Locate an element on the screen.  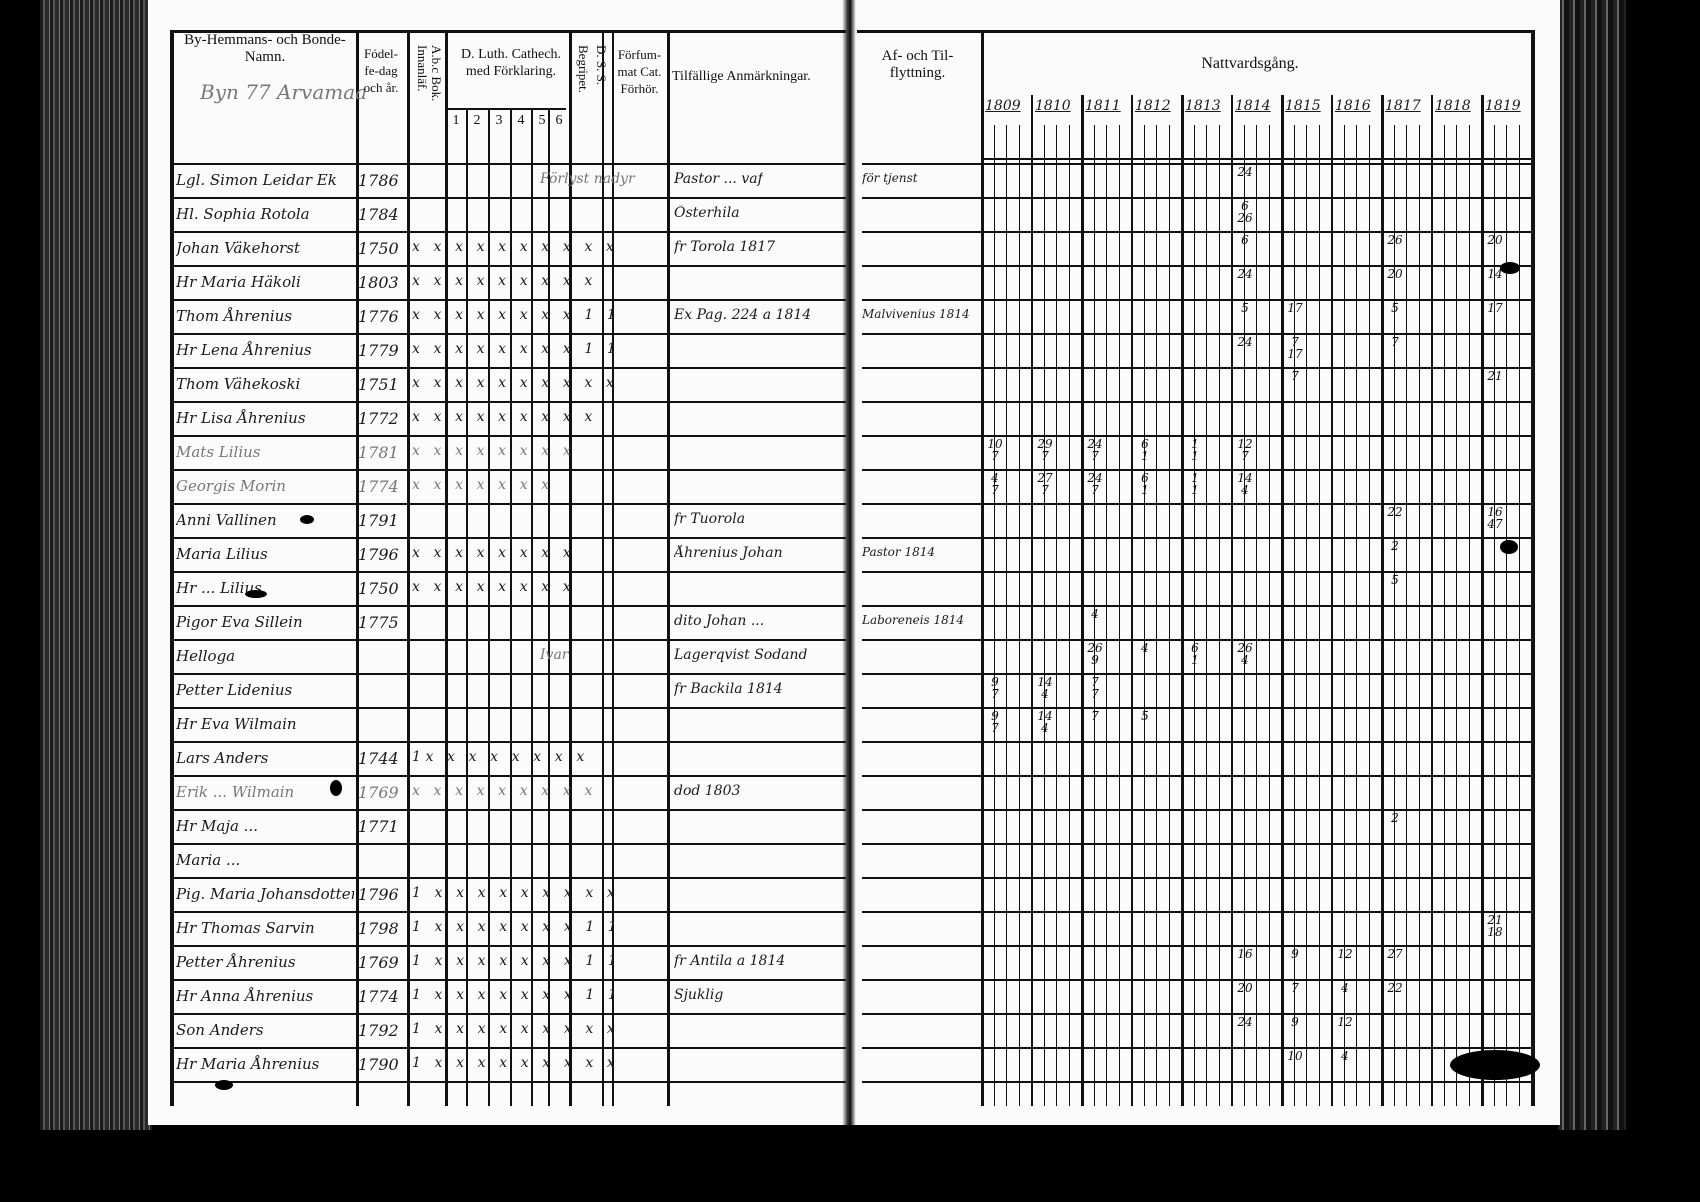
person-name: Petter Åhrenius is located at coordinates (236, 962).